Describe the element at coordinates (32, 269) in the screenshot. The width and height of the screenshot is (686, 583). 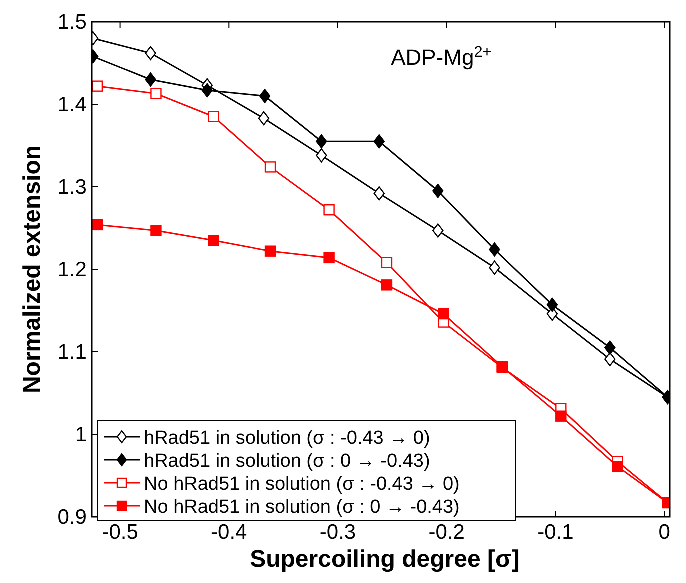
I see `y-axis-title: Normalized extension` at that location.